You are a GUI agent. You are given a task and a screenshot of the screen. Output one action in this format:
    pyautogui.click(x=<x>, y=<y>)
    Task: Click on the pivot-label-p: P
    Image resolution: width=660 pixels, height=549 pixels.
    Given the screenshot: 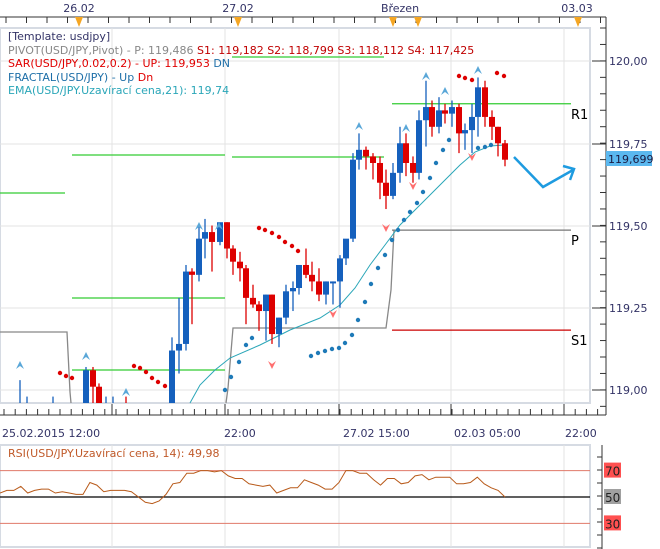 What is the action you would take?
    pyautogui.click(x=575, y=241)
    